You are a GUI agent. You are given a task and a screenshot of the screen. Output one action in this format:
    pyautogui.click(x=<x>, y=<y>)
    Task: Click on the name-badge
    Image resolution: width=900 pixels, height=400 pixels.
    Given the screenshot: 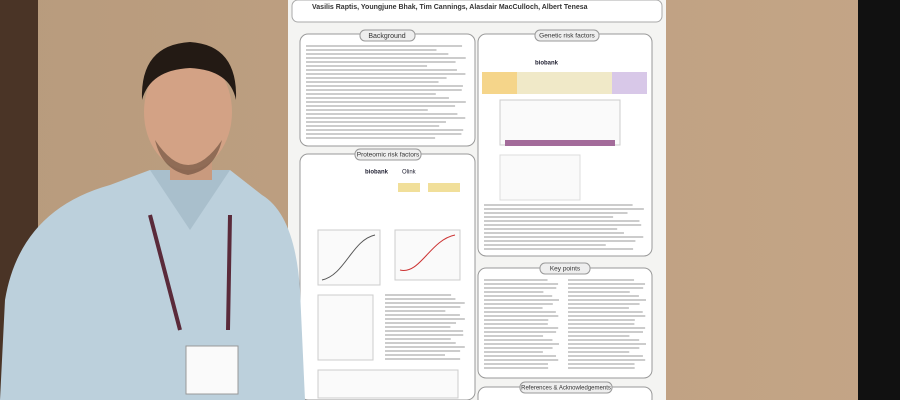 What is the action you would take?
    pyautogui.click(x=212, y=370)
    